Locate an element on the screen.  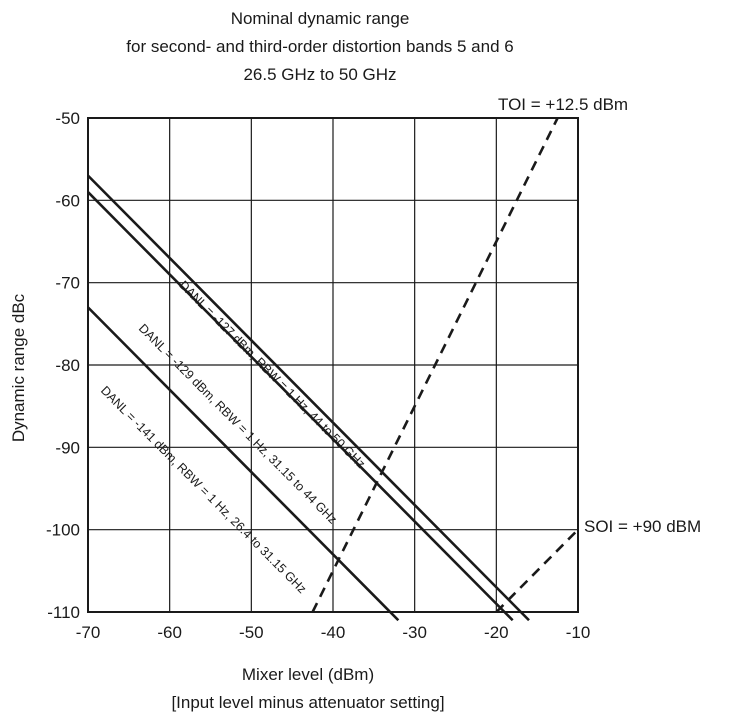
soi-label: SOI = +90 dBM is located at coordinates (642, 526).